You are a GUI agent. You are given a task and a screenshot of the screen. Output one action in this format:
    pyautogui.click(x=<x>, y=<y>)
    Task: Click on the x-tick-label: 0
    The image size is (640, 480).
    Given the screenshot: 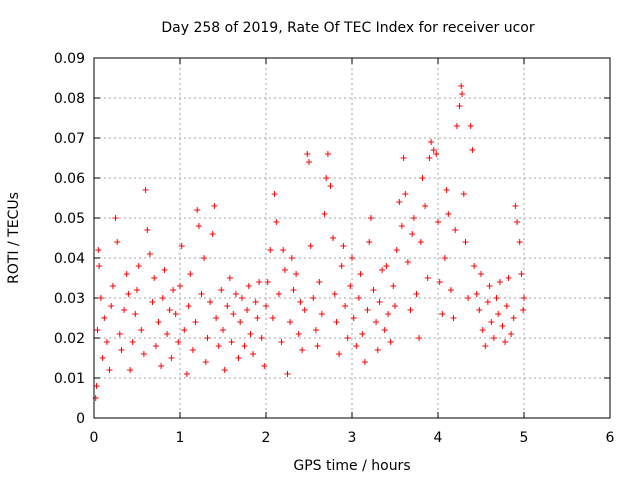 What is the action you would take?
    pyautogui.click(x=94, y=438)
    